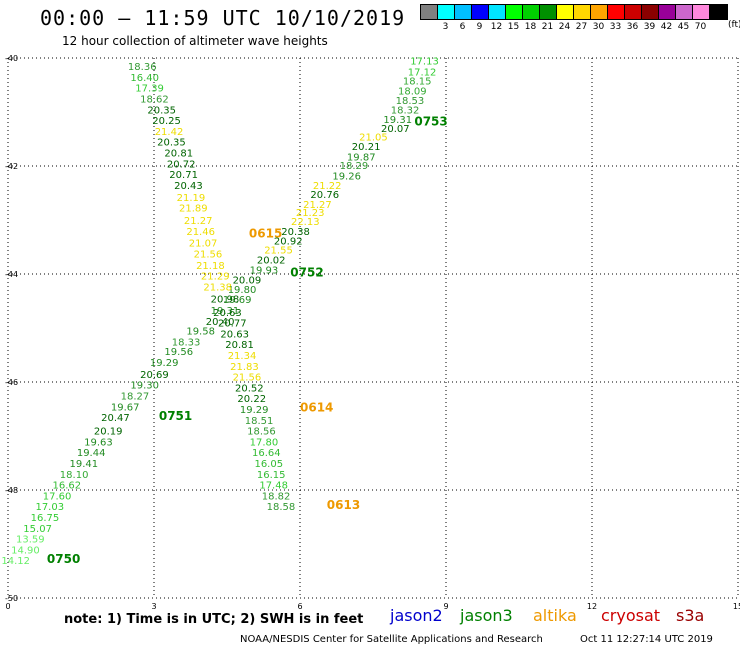 This screenshot has width=740, height=650. Describe the element at coordinates (67, 486) in the screenshot. I see `wave-height-value: 16.62` at that location.